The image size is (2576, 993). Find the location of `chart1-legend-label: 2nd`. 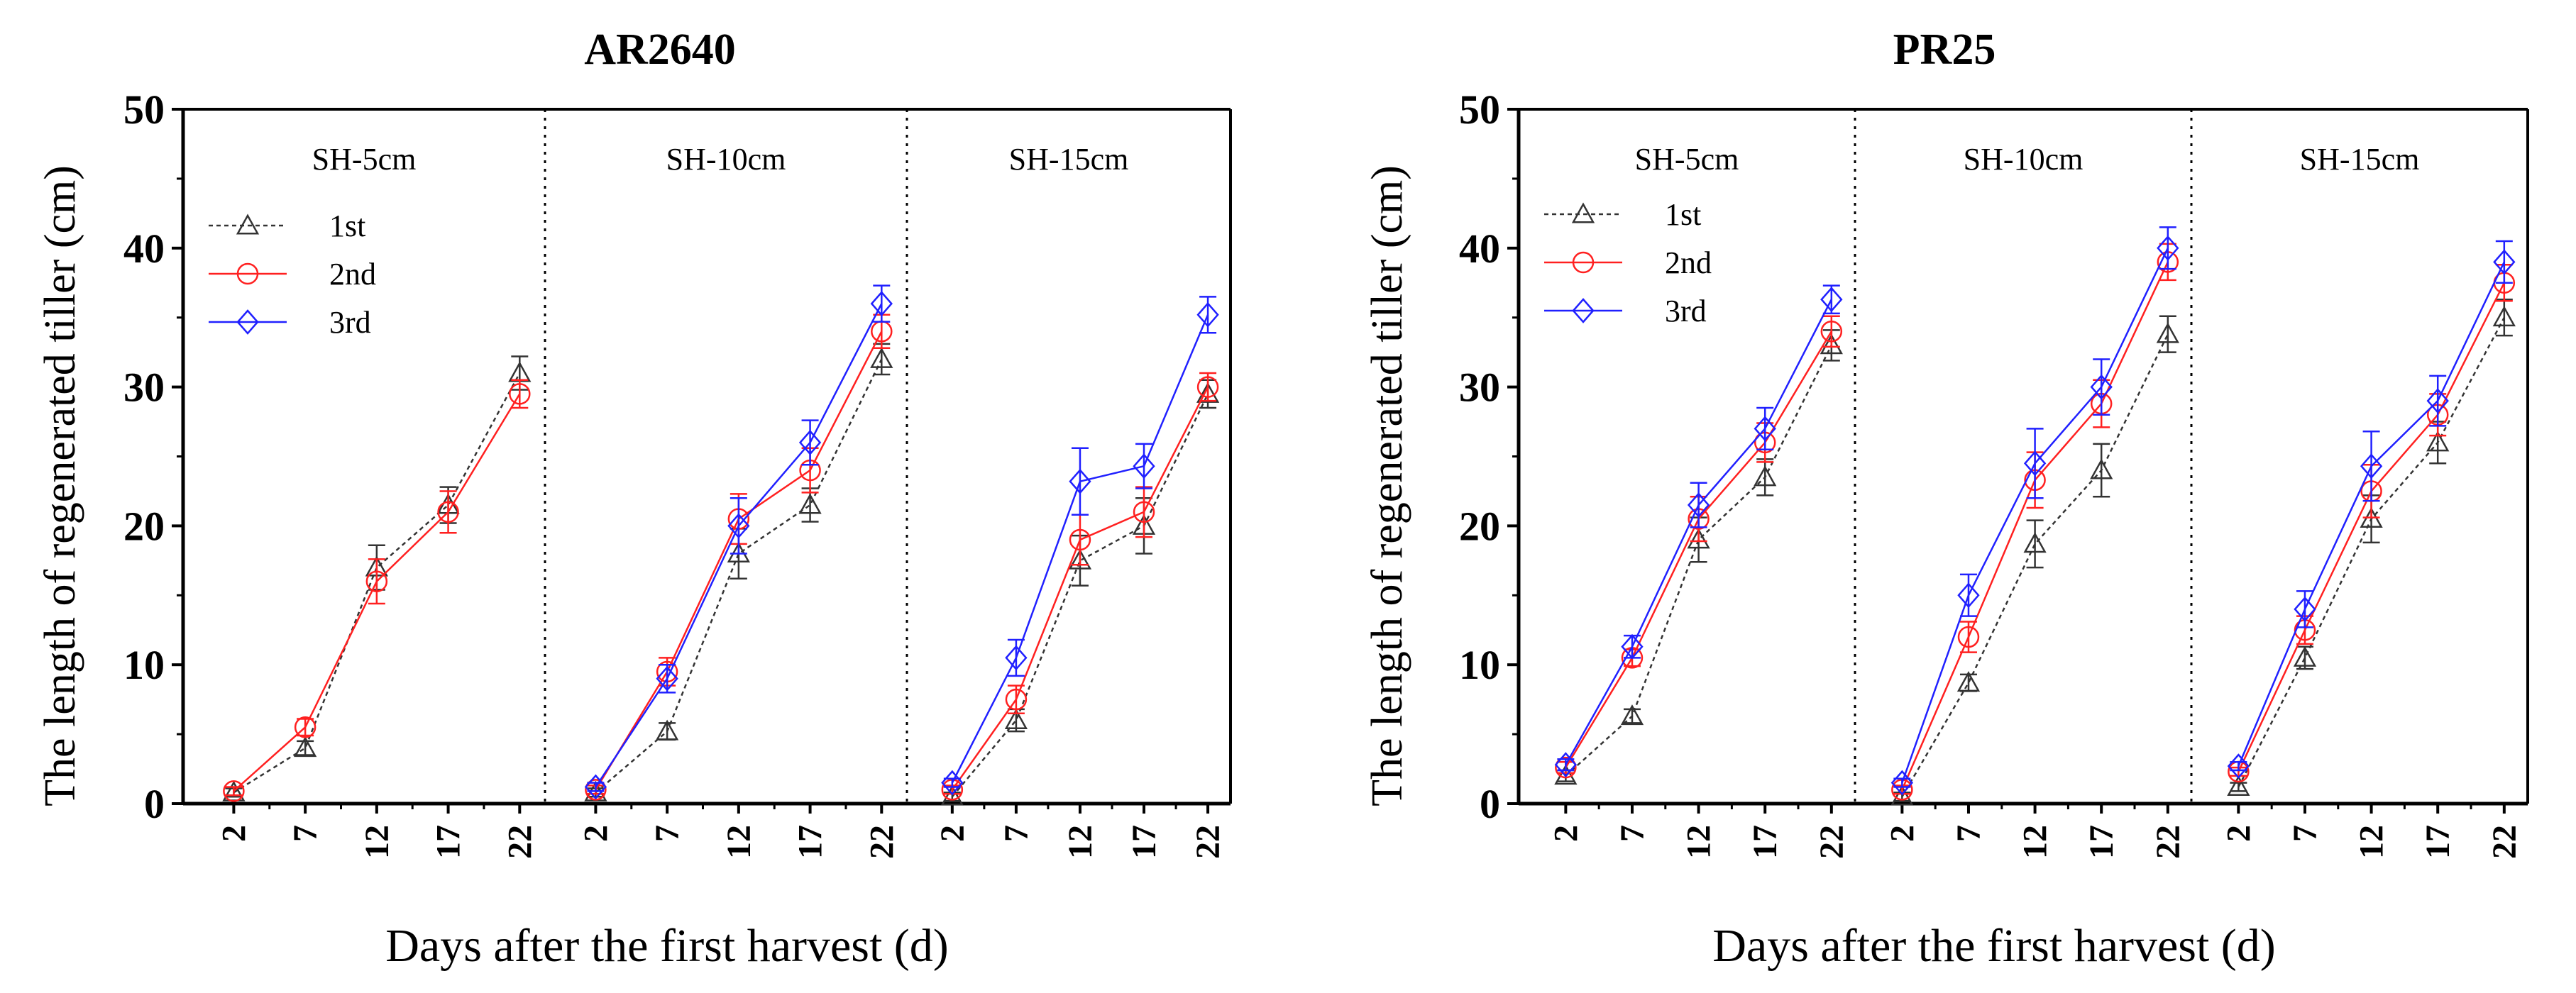

chart1-legend-label: 2nd is located at coordinates (352, 274).